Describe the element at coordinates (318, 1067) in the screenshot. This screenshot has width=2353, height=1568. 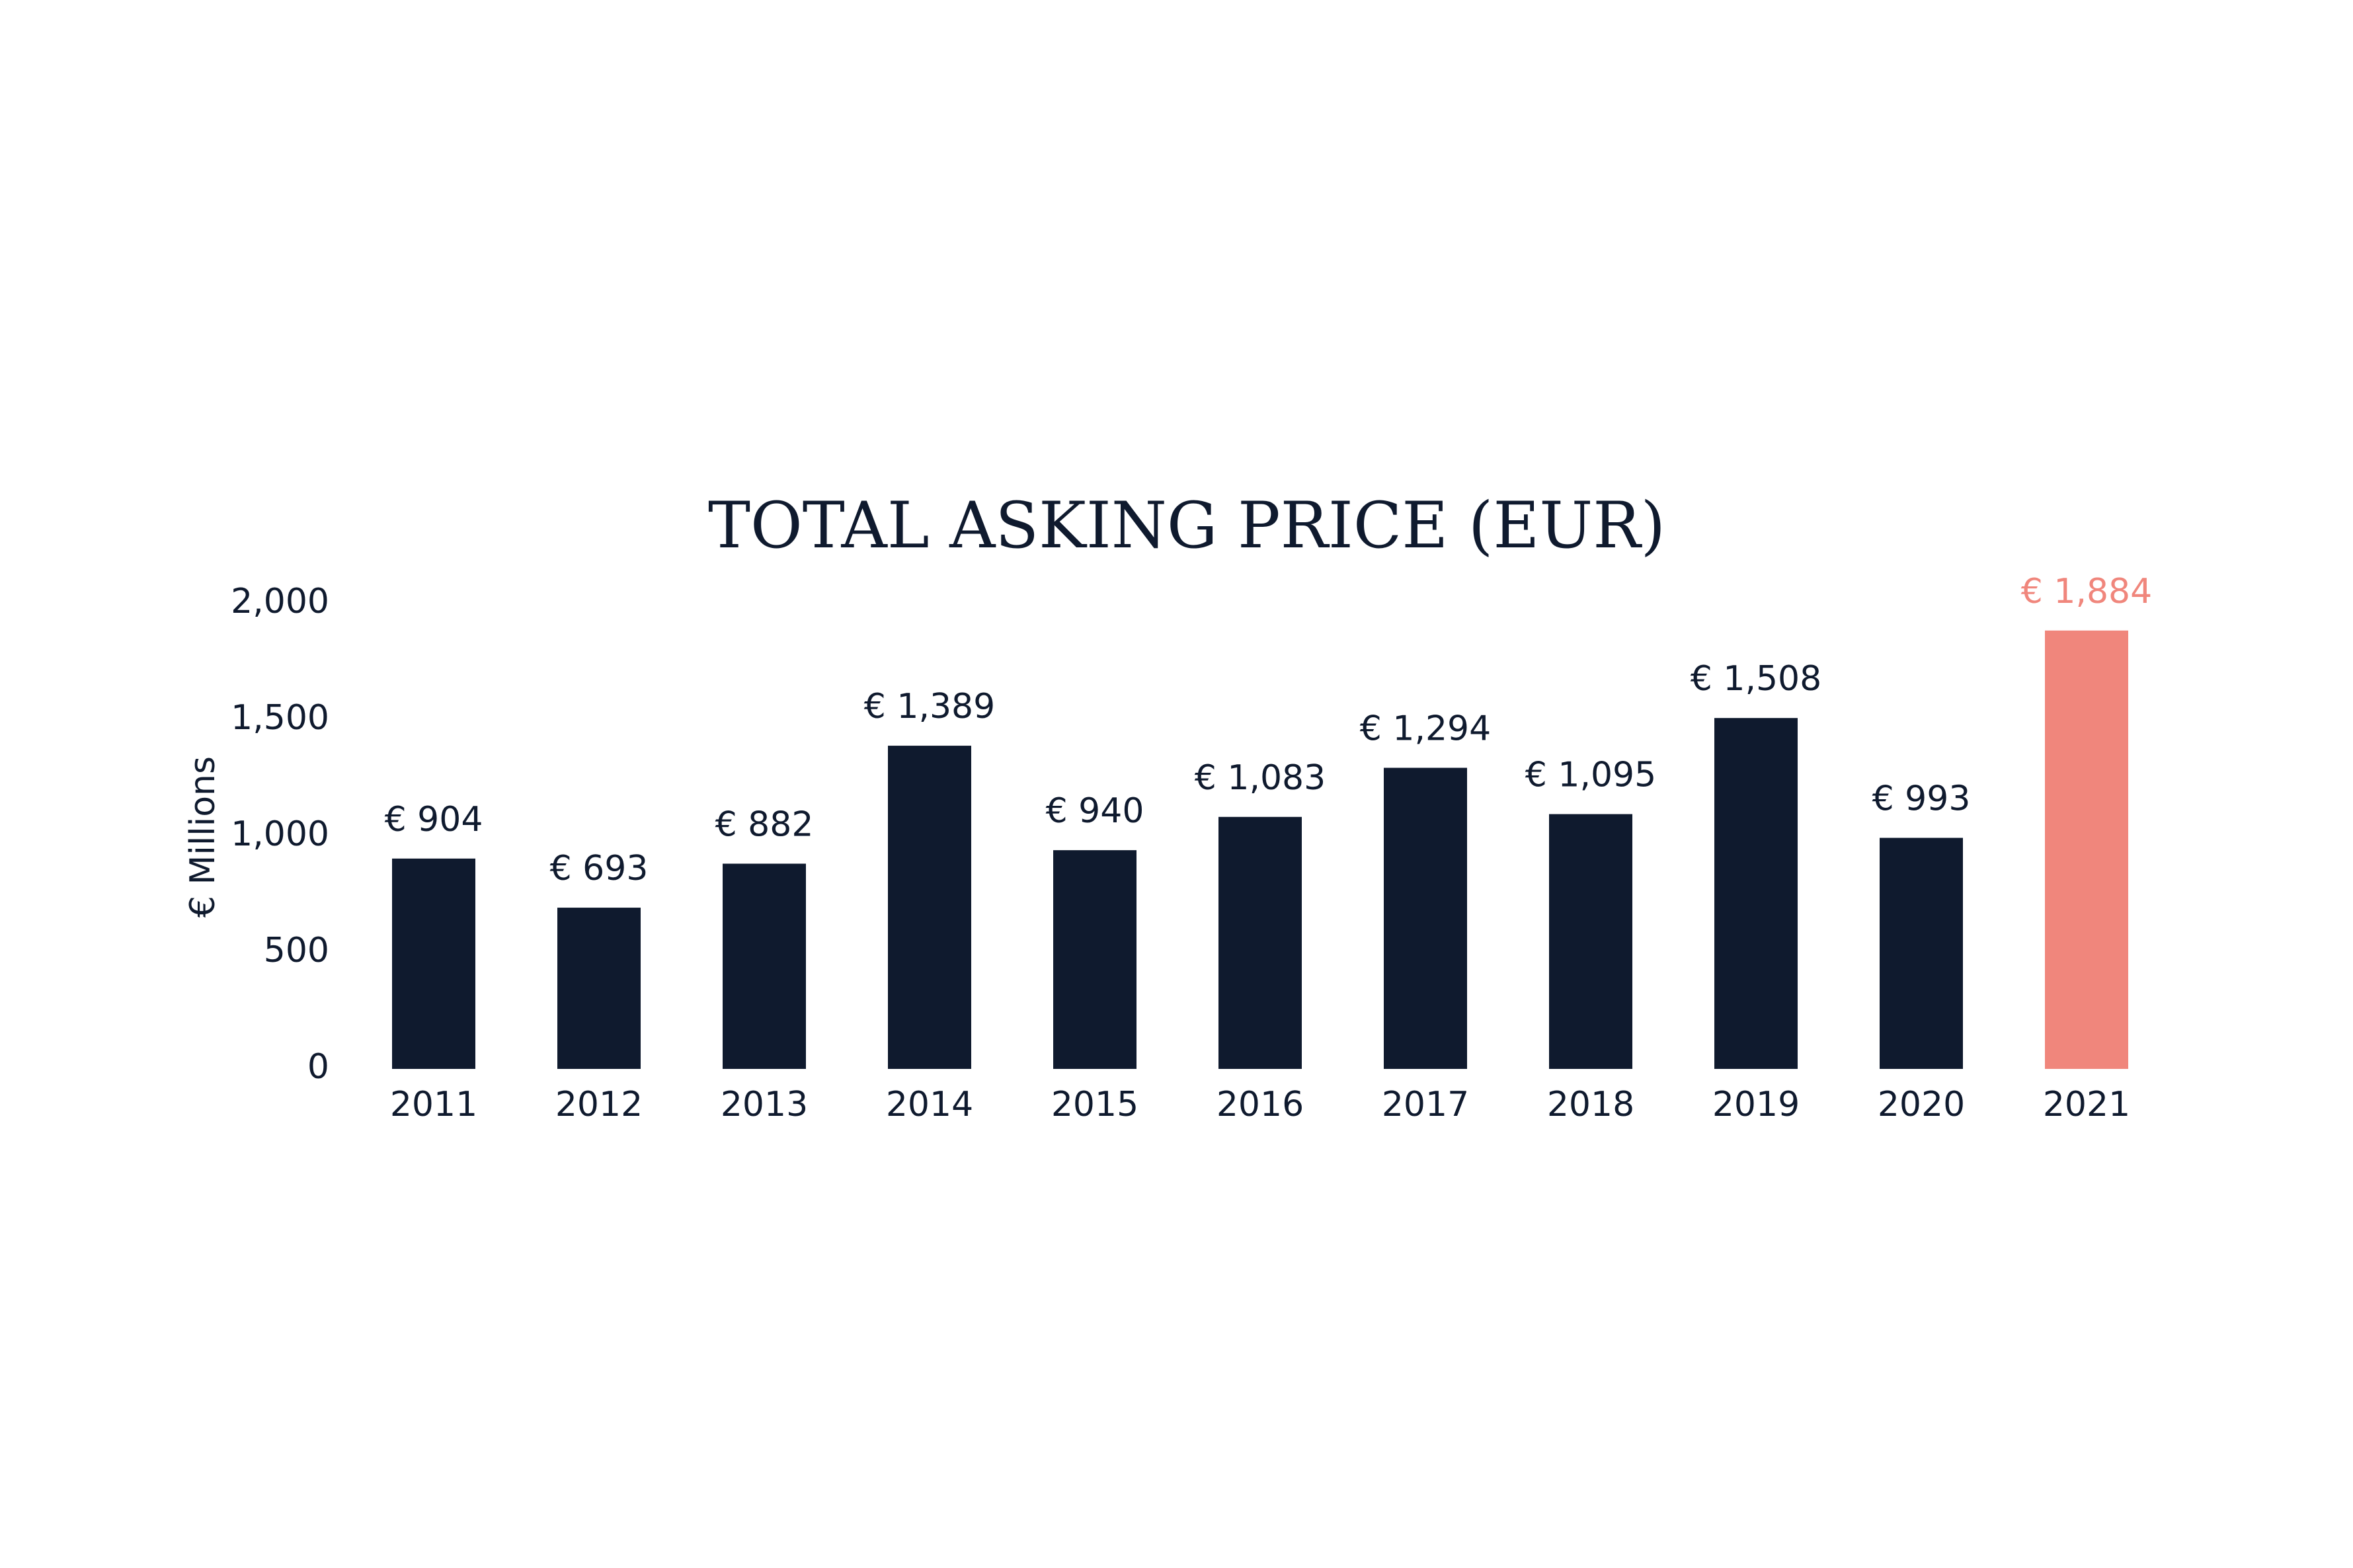
I see `y-tick-label: 0` at that location.